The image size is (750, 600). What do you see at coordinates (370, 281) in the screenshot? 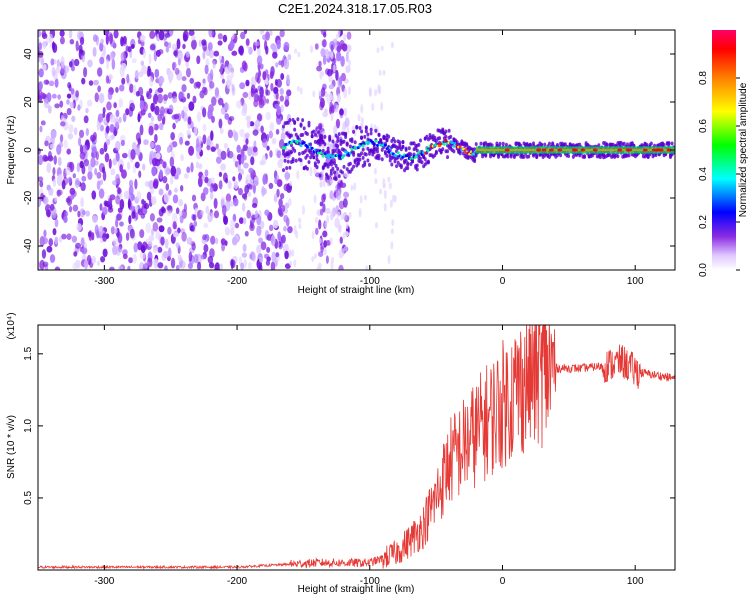
I see `x-tick-label: -100` at bounding box center [370, 281].